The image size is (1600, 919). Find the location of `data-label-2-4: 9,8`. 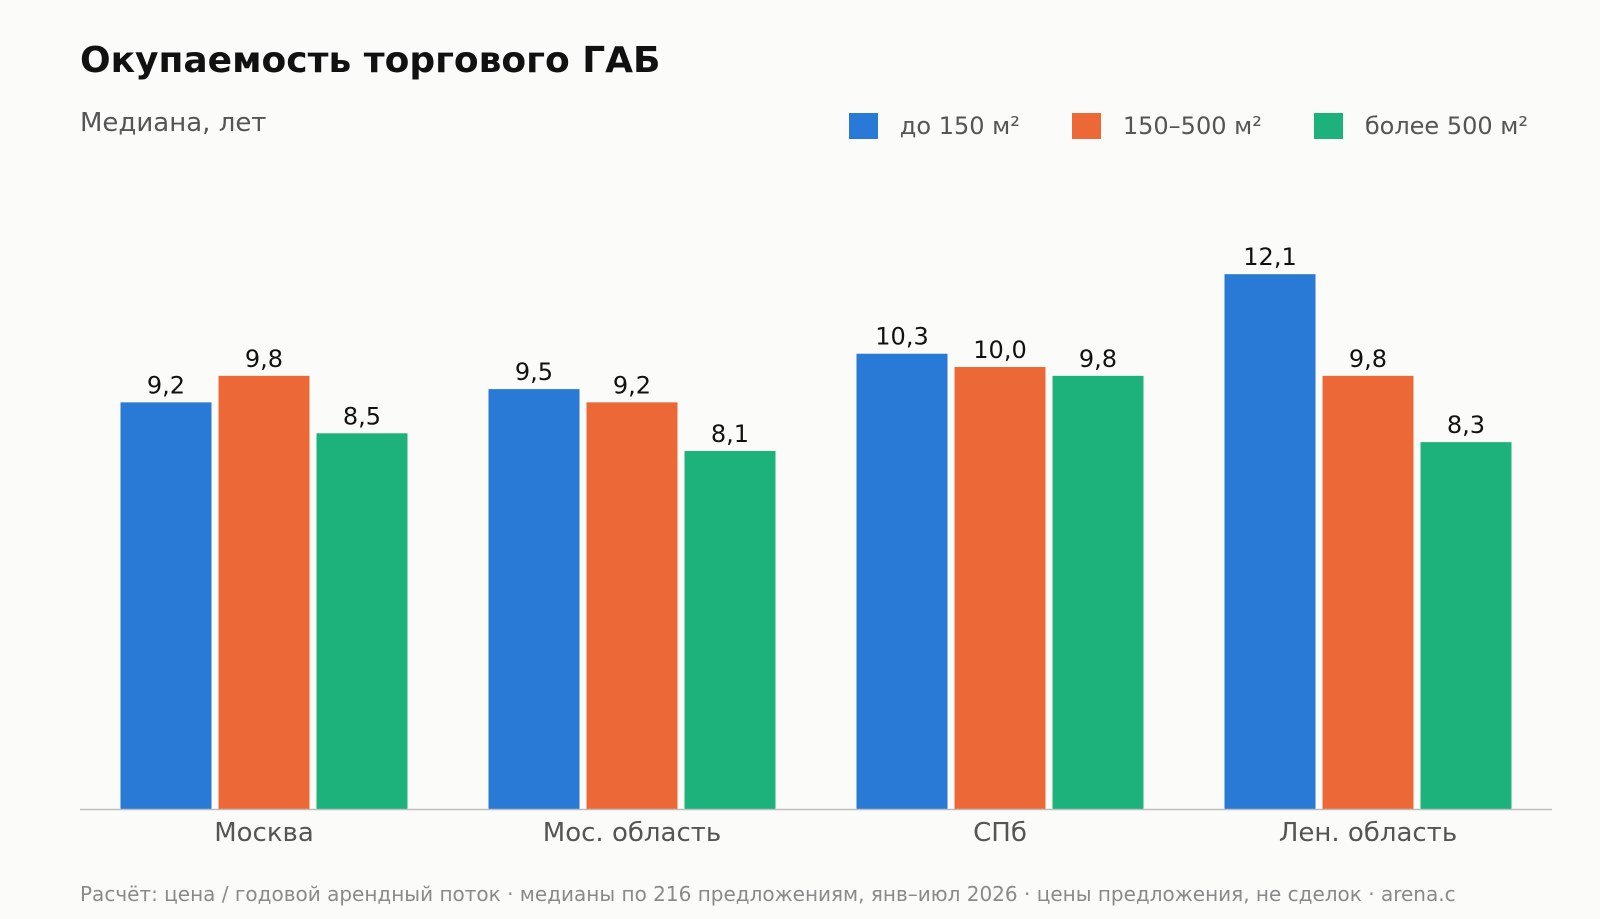

data-label-2-4: 9,8 is located at coordinates (1368, 359).